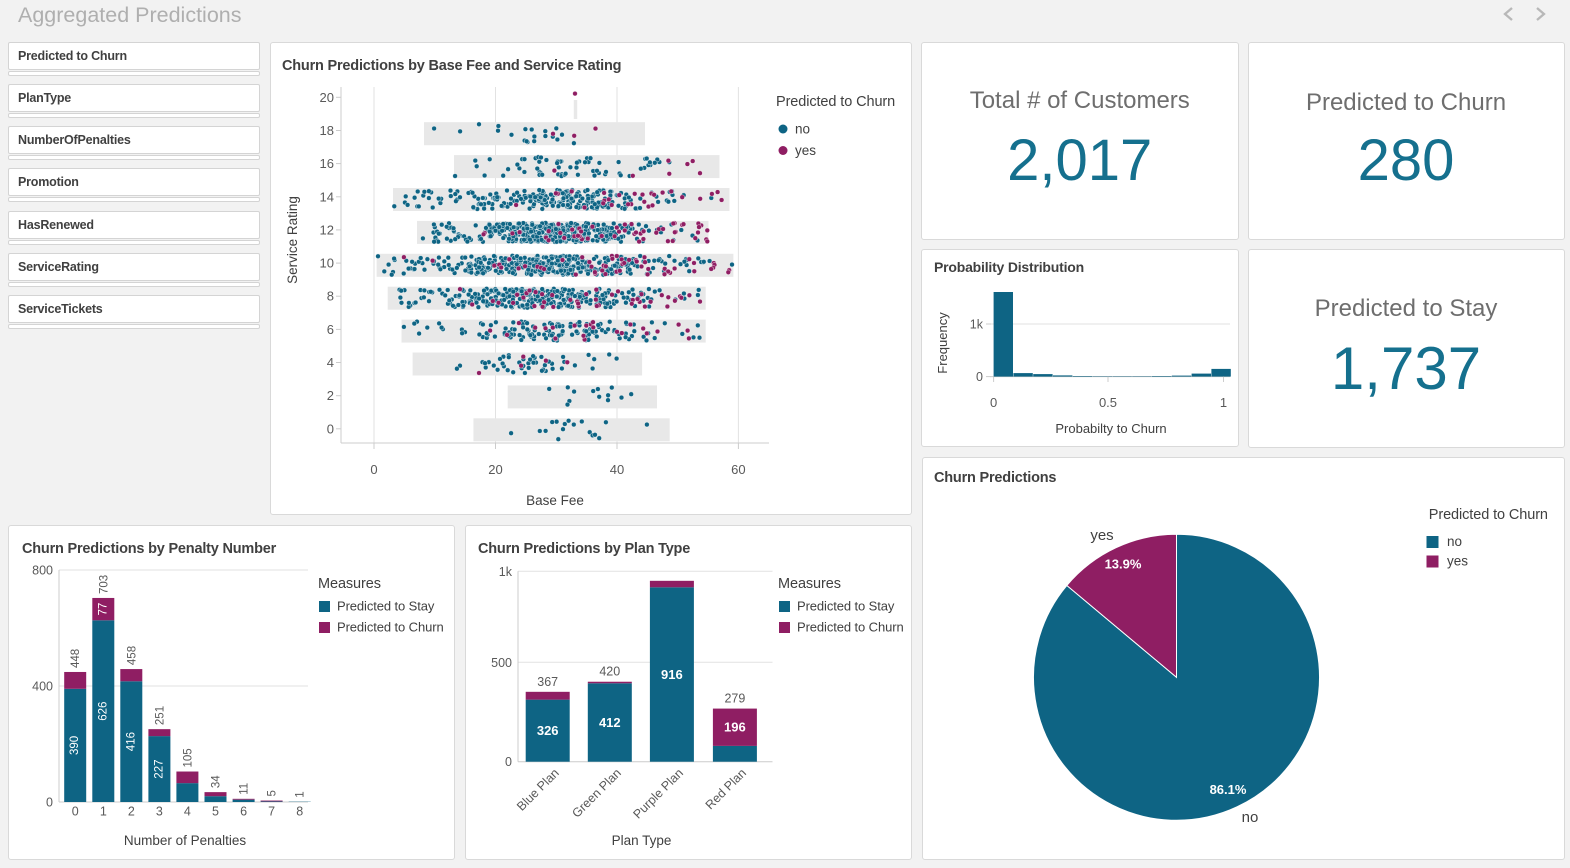 Image resolution: width=1570 pixels, height=868 pixels. What do you see at coordinates (131, 741) in the screenshot?
I see `svg-text: 416` at bounding box center [131, 741].